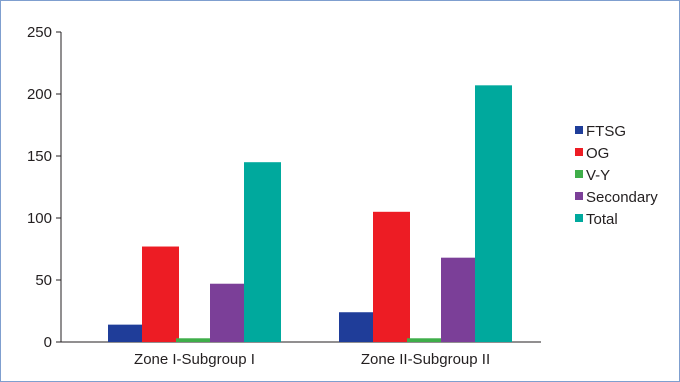 The height and width of the screenshot is (382, 680). I want to click on legend-label: FTSG, so click(606, 131).